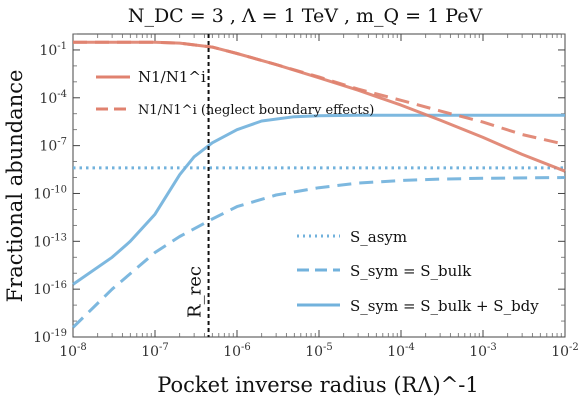 The width and height of the screenshot is (581, 401). What do you see at coordinates (53, 50) in the screenshot?
I see `y-tick-label: 10⁻¹` at bounding box center [53, 50].